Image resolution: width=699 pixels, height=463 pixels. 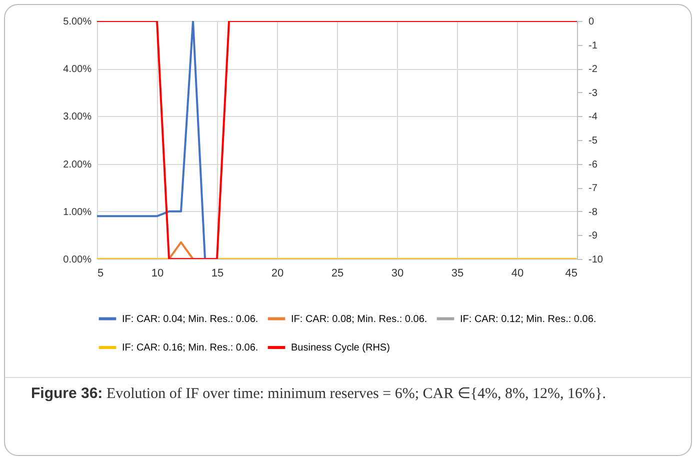 What do you see at coordinates (190, 348) in the screenshot?
I see `legend-label: IF: CAR: 0.16; Min. Res.: 0.06.` at bounding box center [190, 348].